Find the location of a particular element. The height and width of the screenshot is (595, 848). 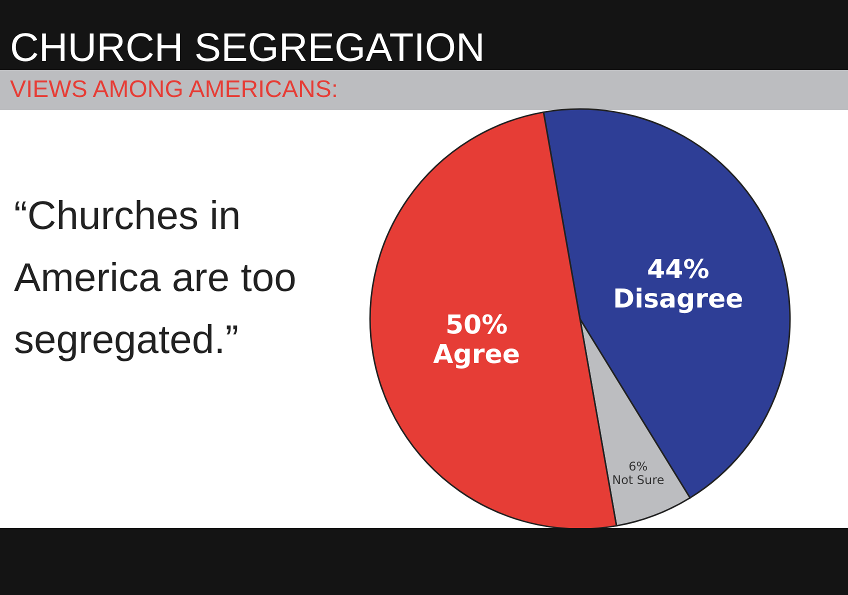

text: VIEWS AMONG AMERICANS: is located at coordinates (174, 90).